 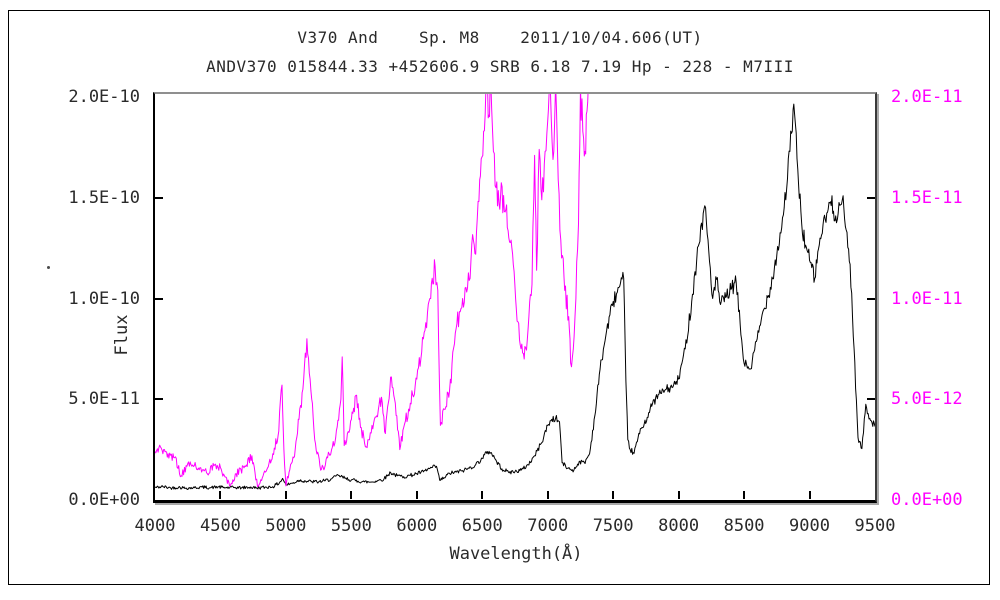 I want to click on x-tick-label-3: 5500, so click(x=351, y=526).